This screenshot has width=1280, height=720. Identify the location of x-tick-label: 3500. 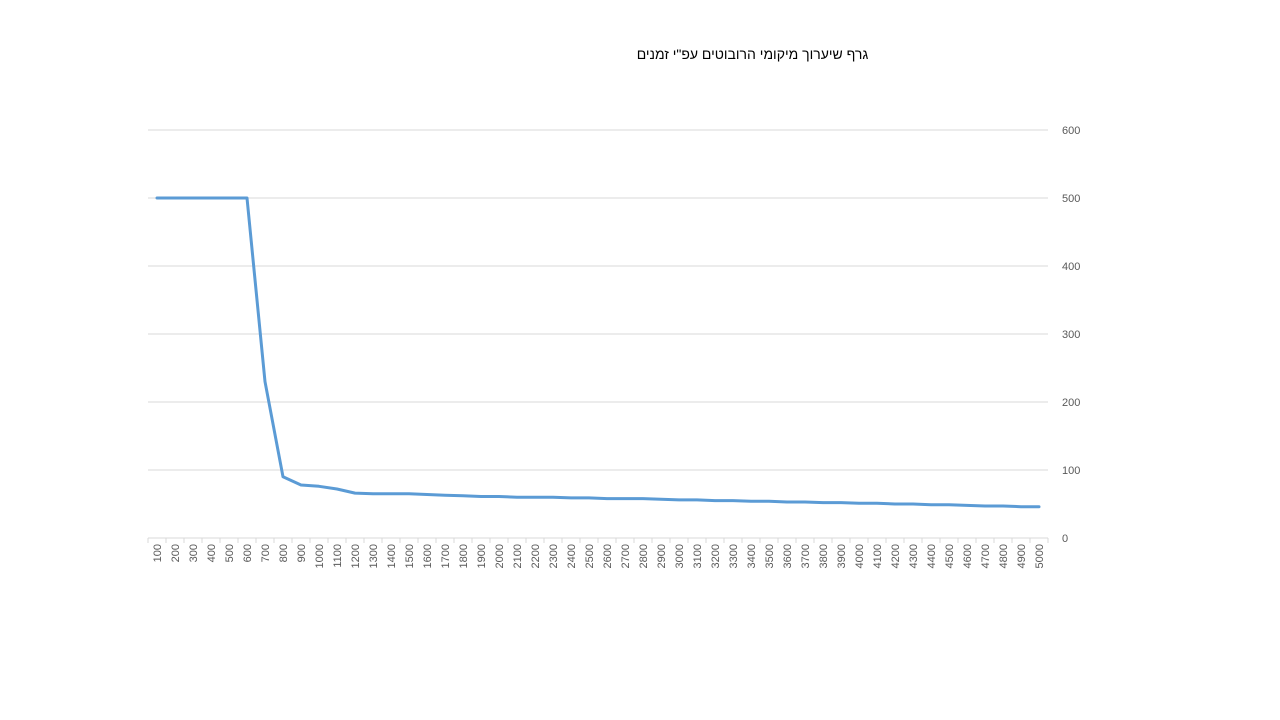
(770, 556).